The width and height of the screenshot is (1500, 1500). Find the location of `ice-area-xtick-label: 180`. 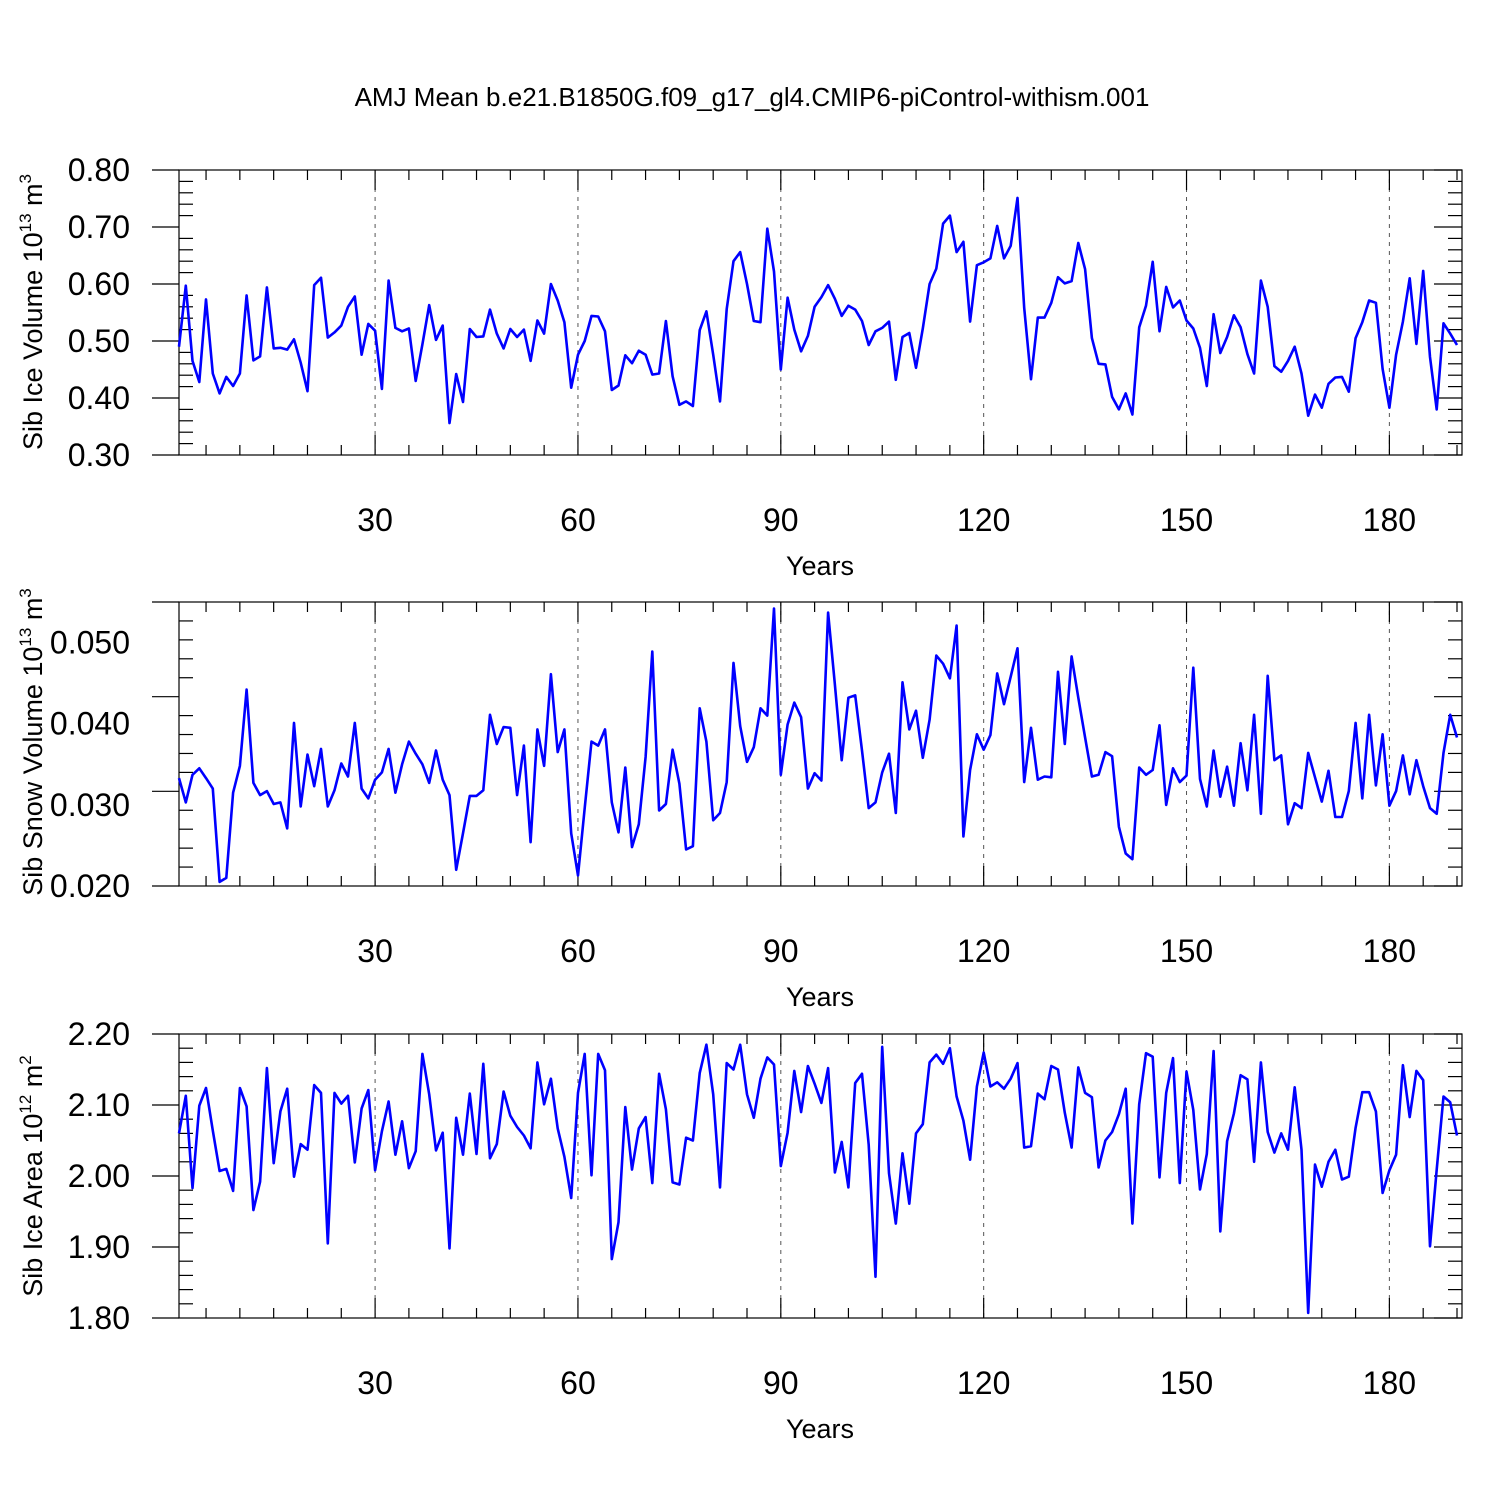

ice-area-xtick-label: 180 is located at coordinates (1389, 1383).